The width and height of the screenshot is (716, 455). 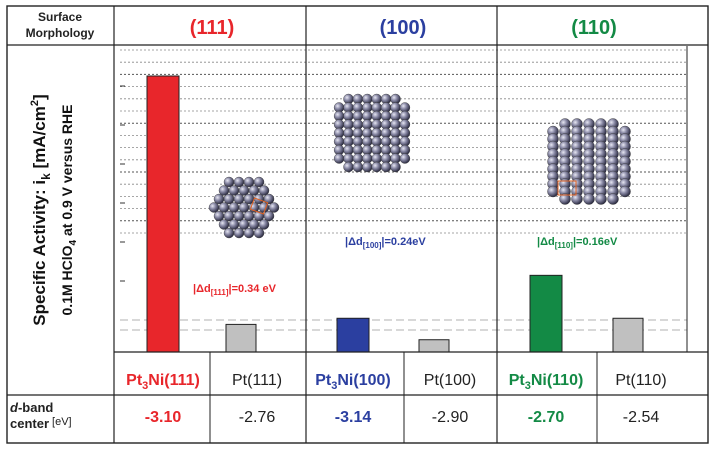 What do you see at coordinates (385, 243) in the screenshot?
I see `annotation-100: |Δd[100]|=0.24eV` at bounding box center [385, 243].